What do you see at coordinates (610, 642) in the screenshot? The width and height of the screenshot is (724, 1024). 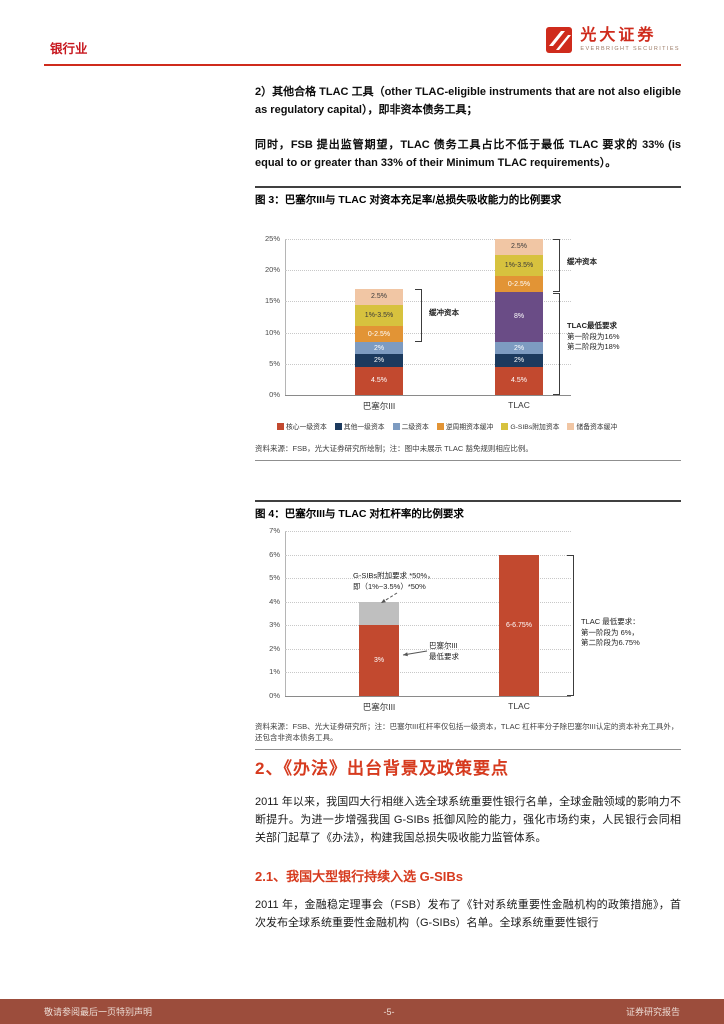 I see `tlac-leverage-note-line: 第二阶段为6.75%` at bounding box center [610, 642].